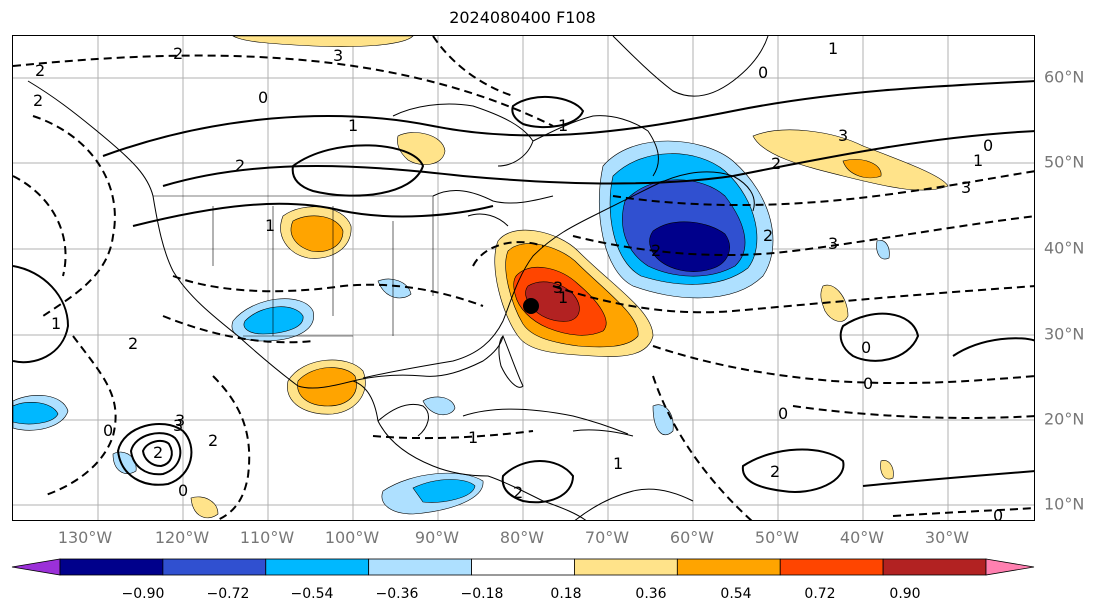  Describe the element at coordinates (36, 413) in the screenshot. I see `negative-anomaly-pacific-core` at that location.